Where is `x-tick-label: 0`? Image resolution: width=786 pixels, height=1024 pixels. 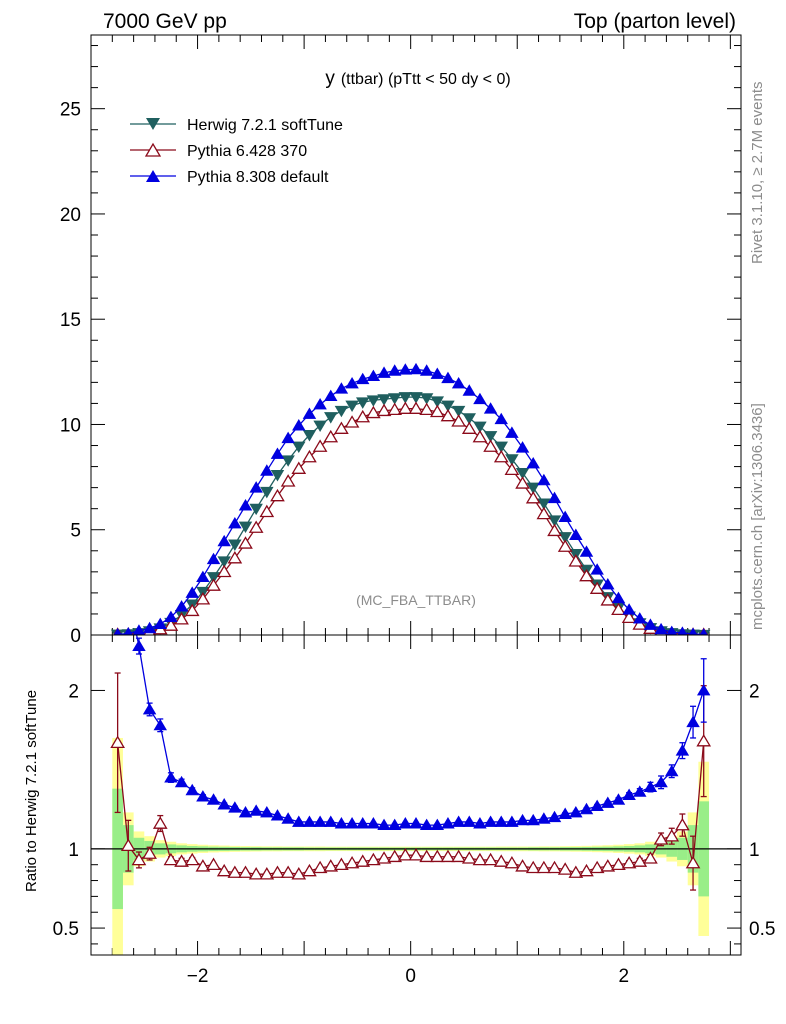 x-tick-label: 0 is located at coordinates (410, 976).